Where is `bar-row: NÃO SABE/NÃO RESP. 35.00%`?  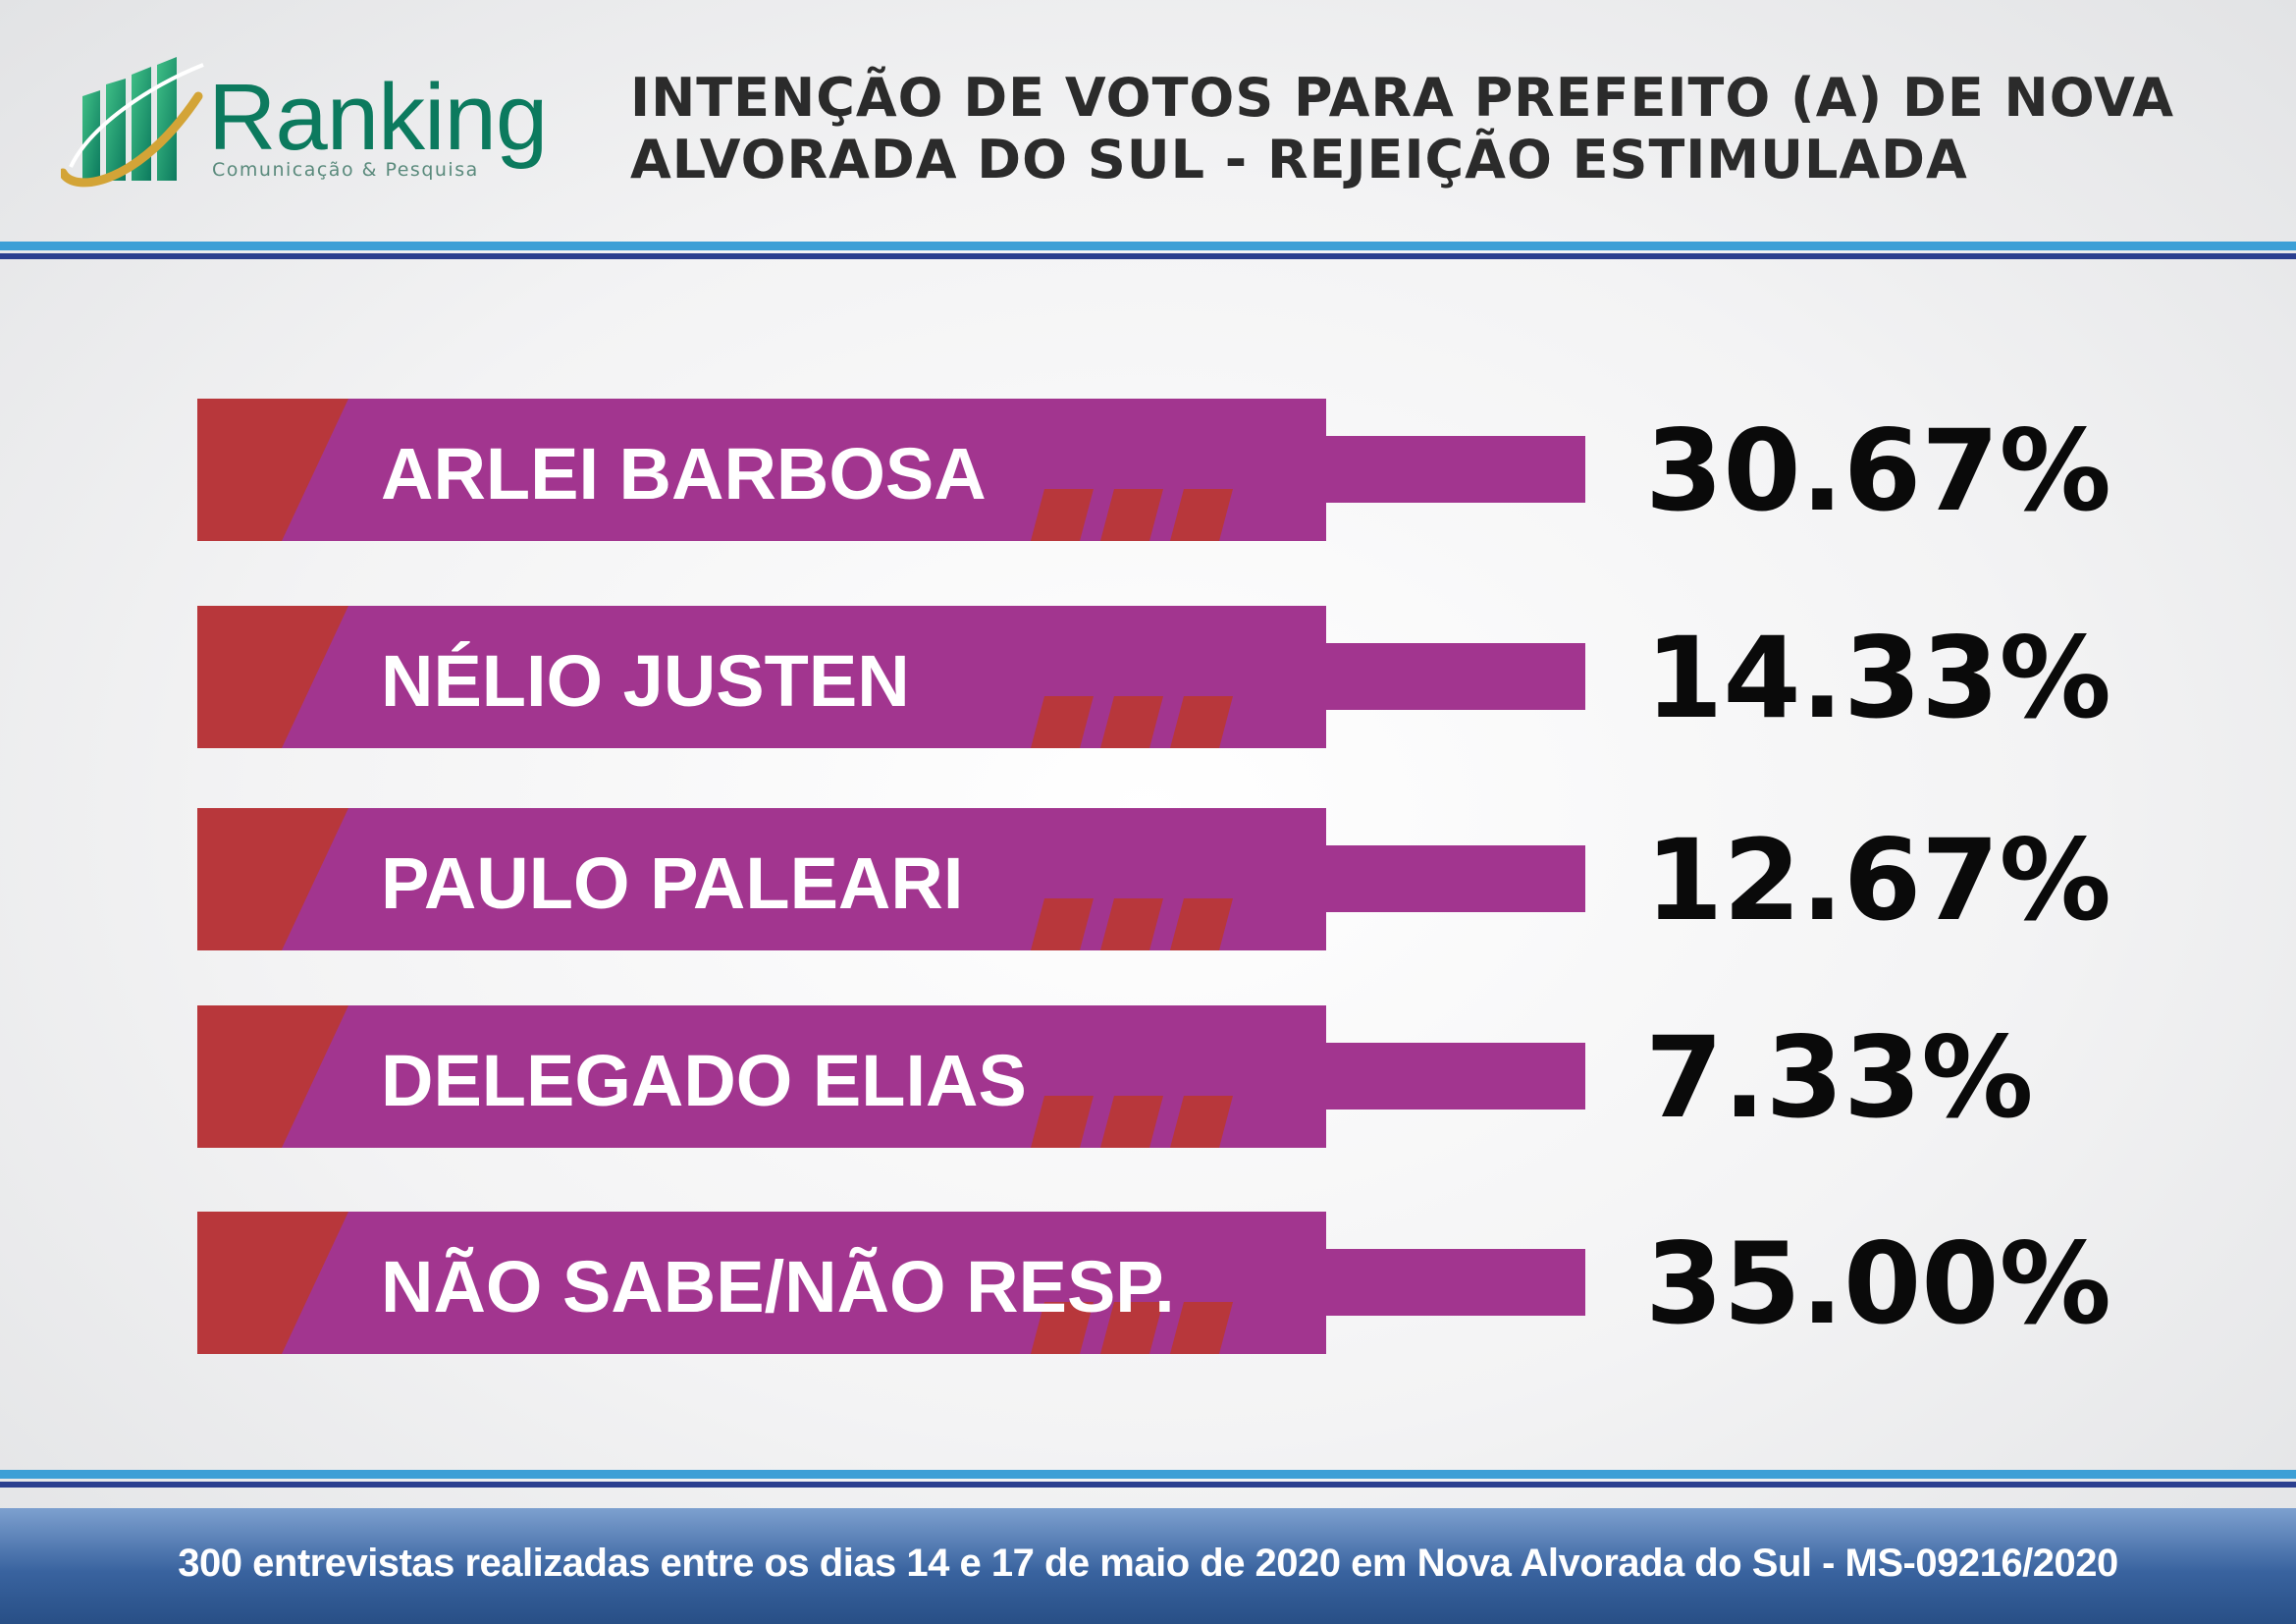
bar-row: NÃO SABE/NÃO RESP. 35.00% is located at coordinates (1154, 1283).